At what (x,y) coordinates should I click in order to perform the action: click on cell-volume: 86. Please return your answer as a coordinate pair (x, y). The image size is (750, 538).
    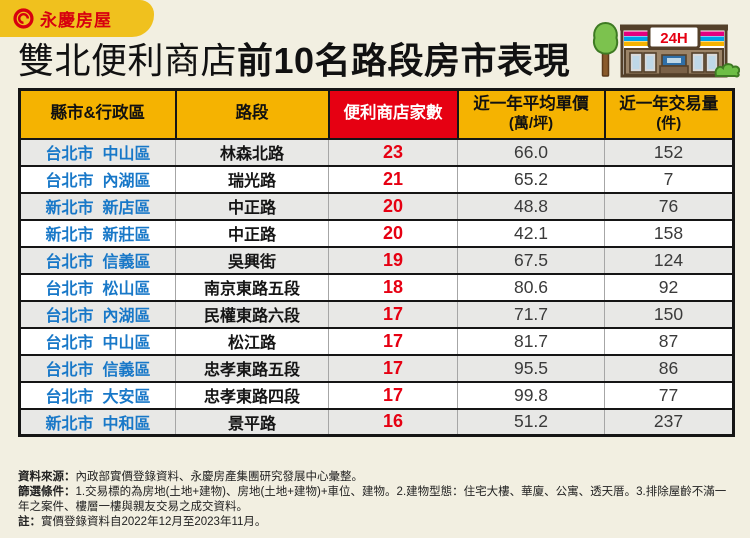
    Looking at the image, I should click on (669, 367).